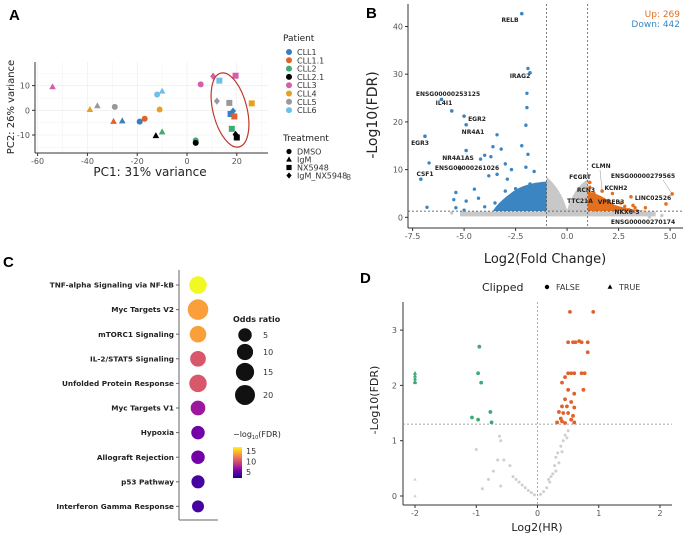  I want to click on x-tick-label: 2, so click(659, 513).